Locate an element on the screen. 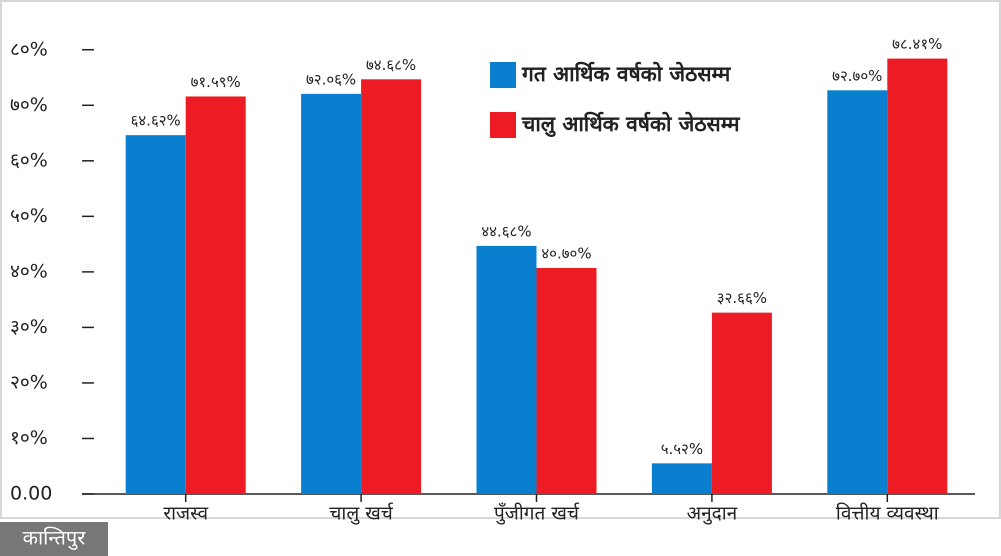 This screenshot has height=556, width=1001. value-label: ४४.६८% is located at coordinates (506, 231).